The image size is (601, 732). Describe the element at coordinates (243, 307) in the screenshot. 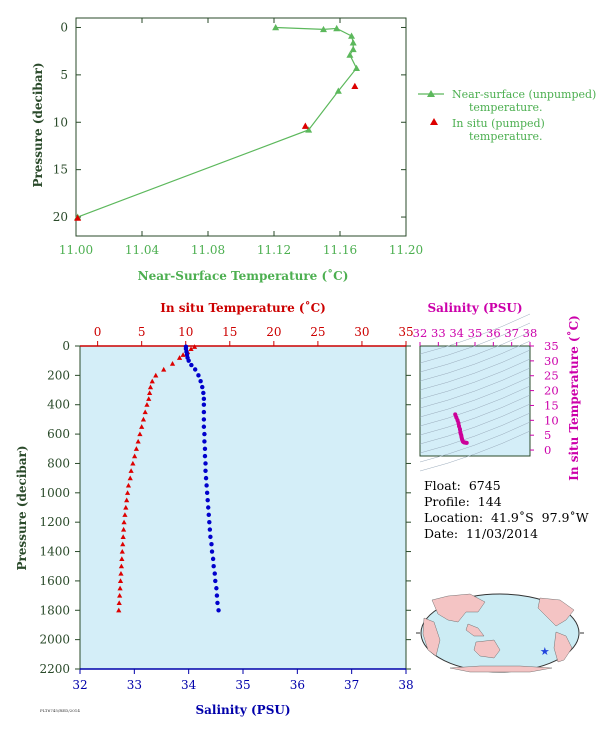

I see `temp-axis-label: In situ Temperature (˚C)` at that location.